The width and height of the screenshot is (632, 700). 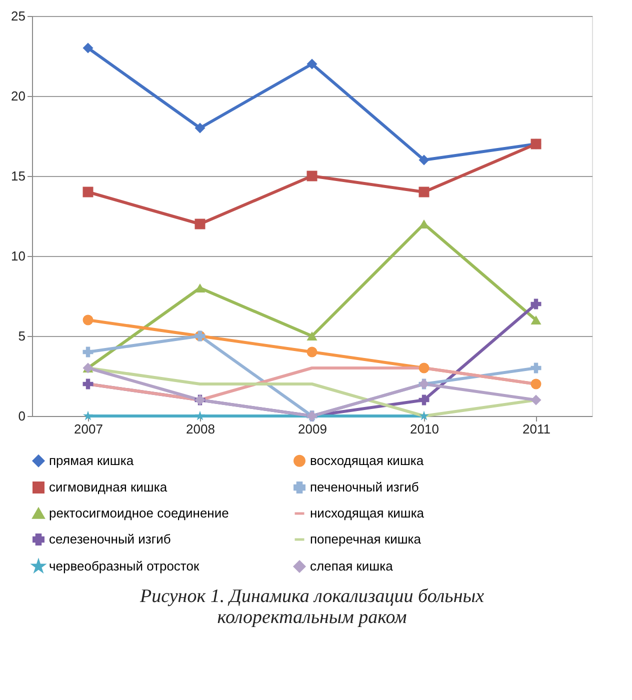 What do you see at coordinates (18, 96) in the screenshot?
I see `y-tick-label: 20` at bounding box center [18, 96].